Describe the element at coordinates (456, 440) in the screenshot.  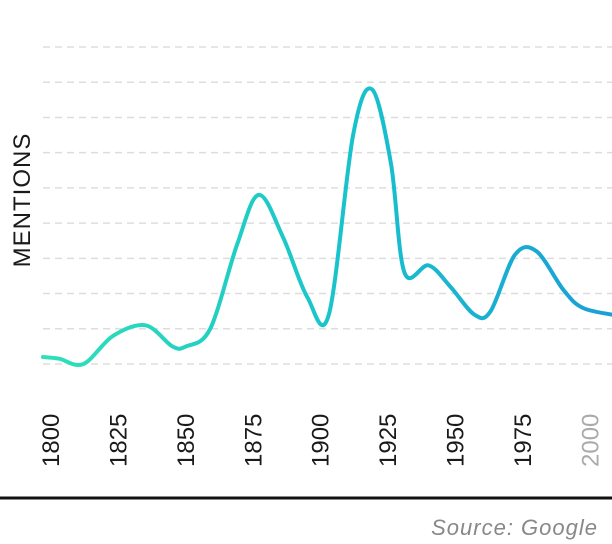
I see `x-tick-label: 1950` at that location.